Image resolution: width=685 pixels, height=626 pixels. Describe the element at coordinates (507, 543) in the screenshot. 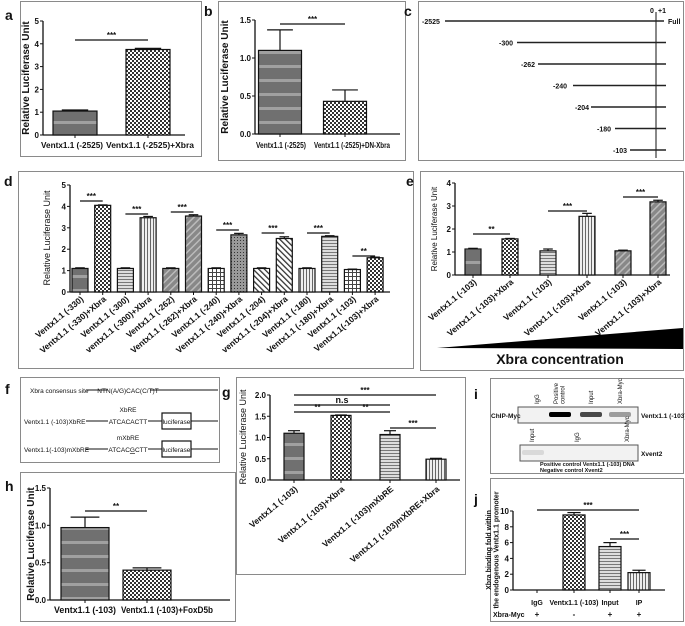

I see `y-tick-label: 6` at that location.